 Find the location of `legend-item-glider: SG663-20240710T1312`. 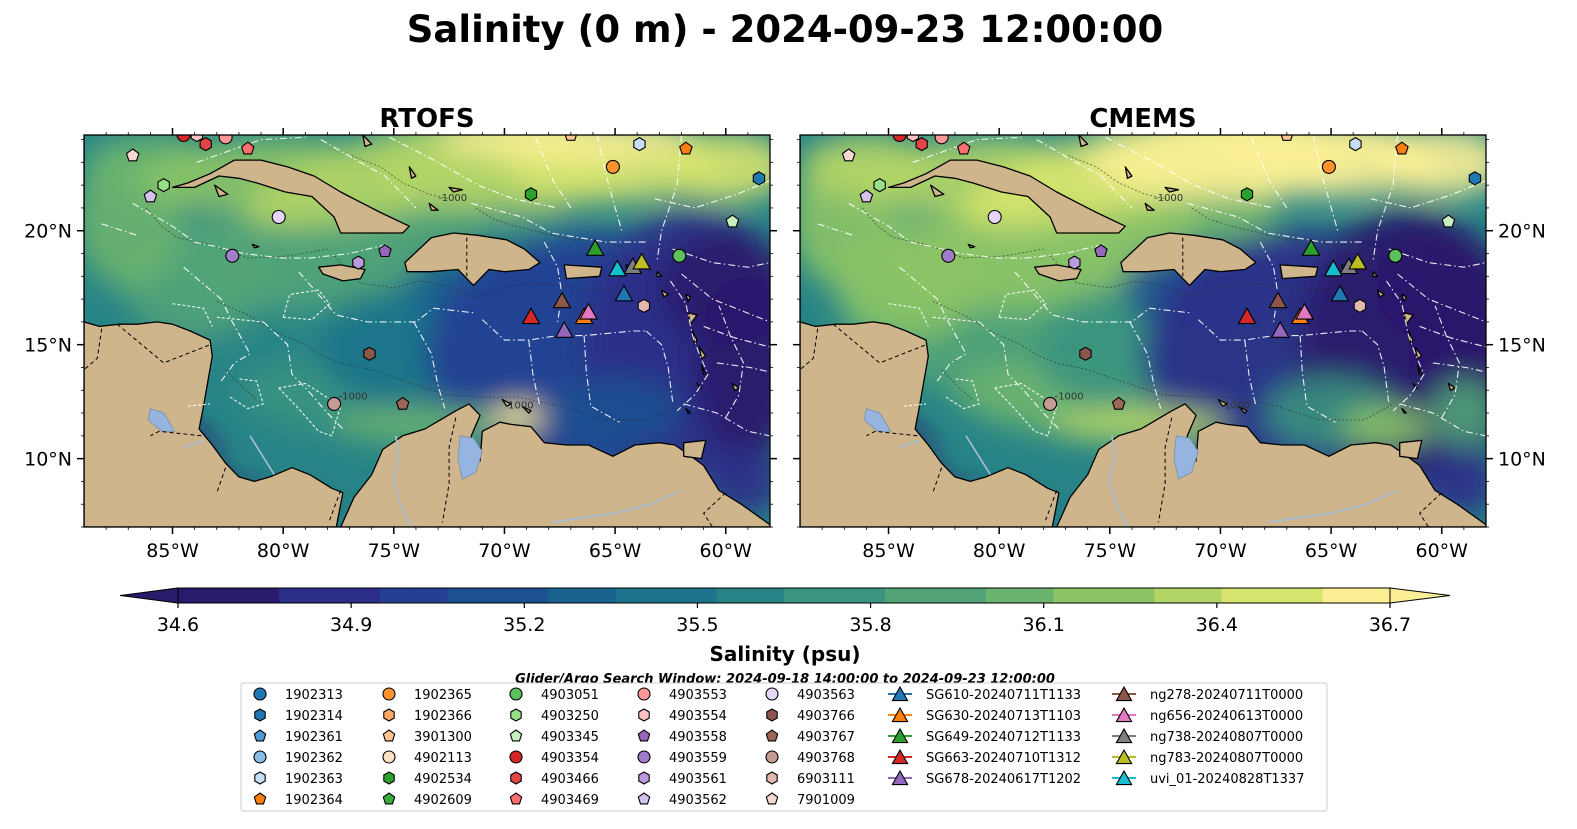

legend-item-glider: SG663-20240710T1312 is located at coordinates (984, 757).